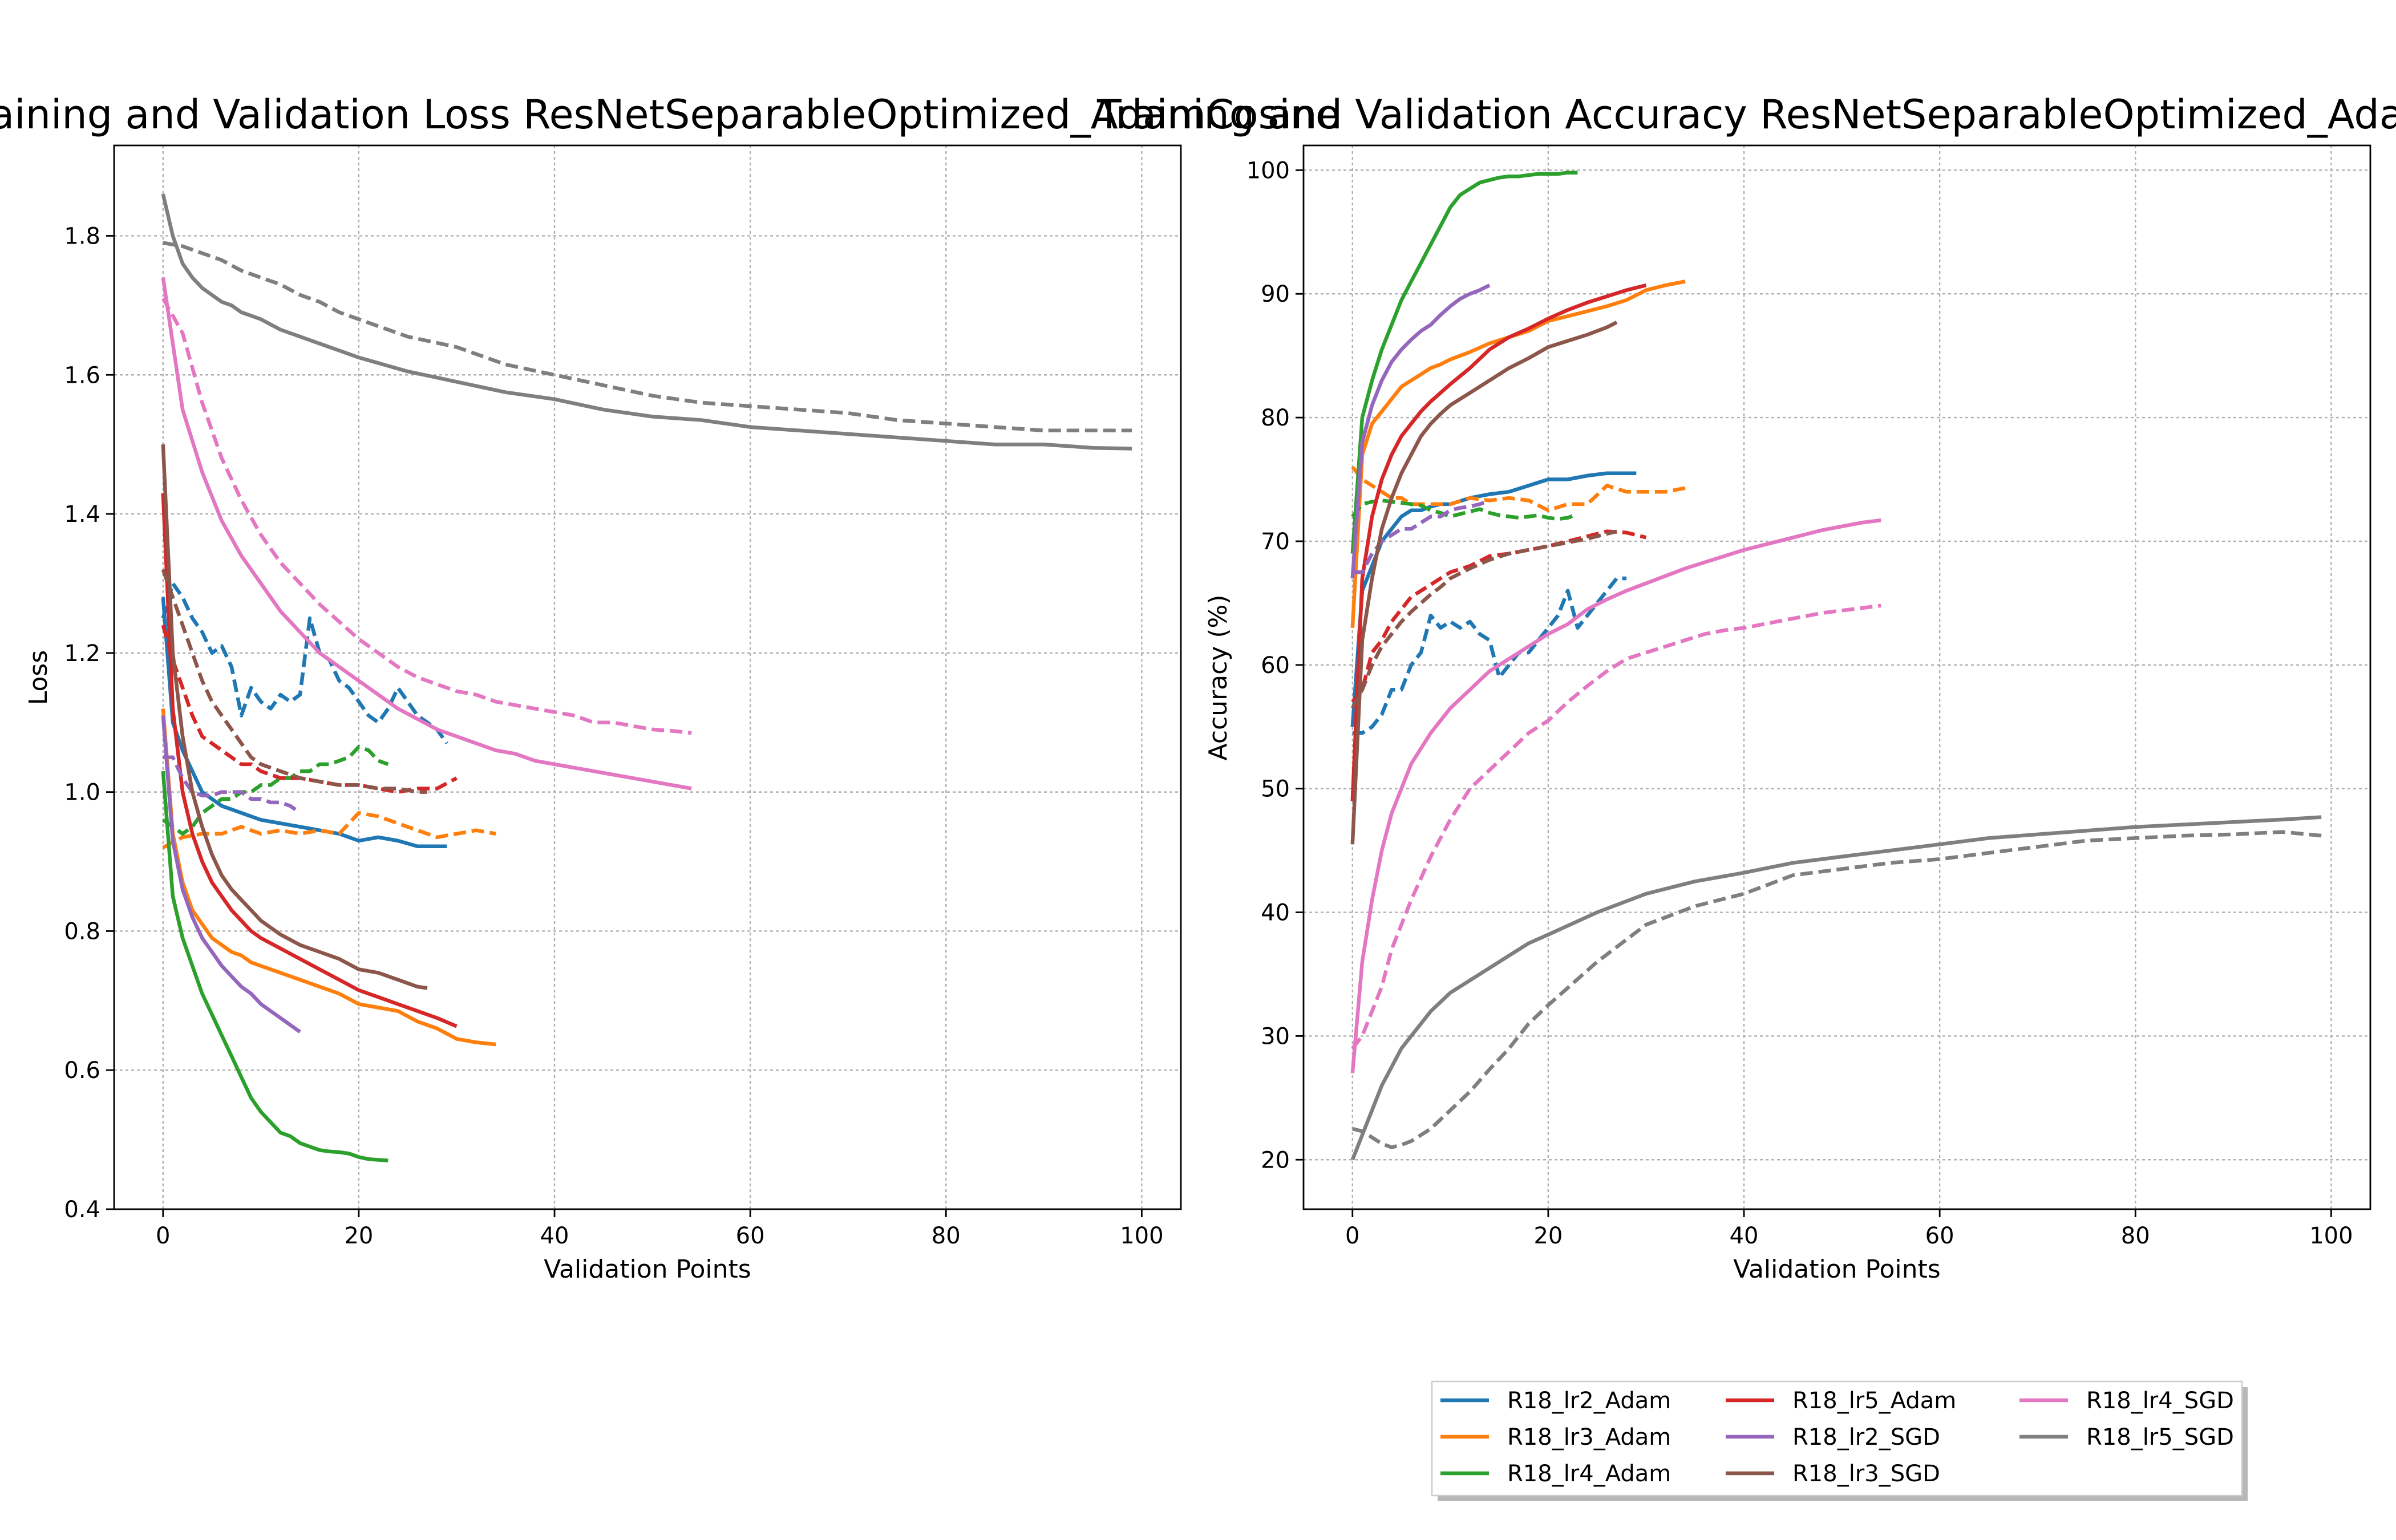 The width and height of the screenshot is (2396, 1540). What do you see at coordinates (304, 663) in the screenshot?
I see `loss-series-r18-lr2-adam-validation` at bounding box center [304, 663].